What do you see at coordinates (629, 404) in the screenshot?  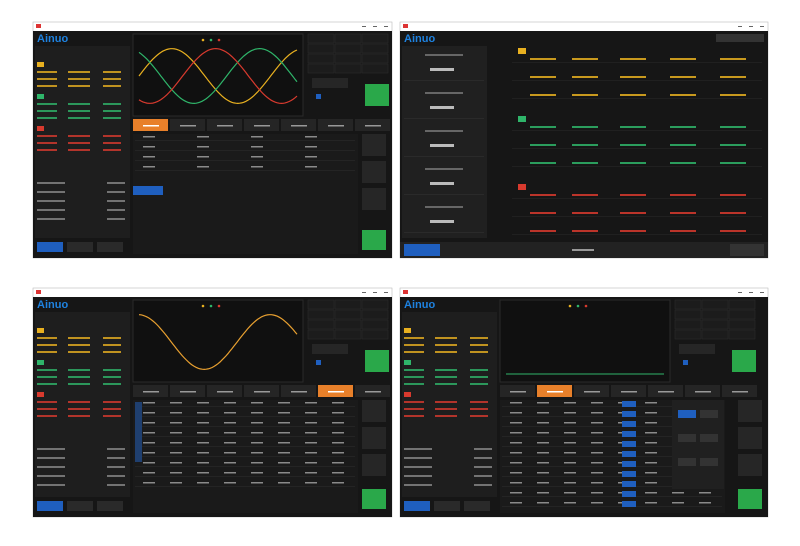 I see `cell-highlight` at bounding box center [629, 404].